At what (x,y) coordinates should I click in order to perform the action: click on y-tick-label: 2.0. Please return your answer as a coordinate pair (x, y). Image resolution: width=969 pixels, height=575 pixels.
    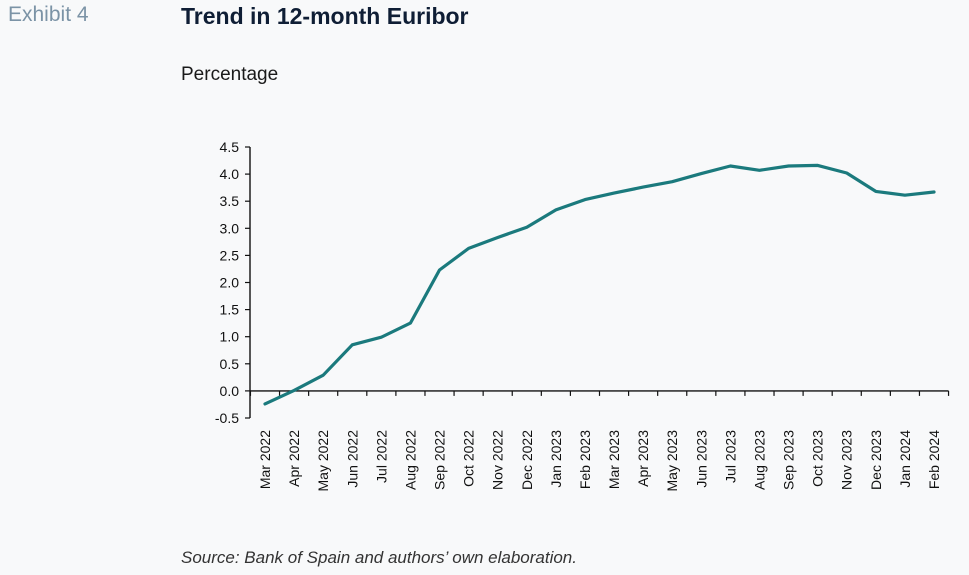
    Looking at the image, I should click on (230, 283).